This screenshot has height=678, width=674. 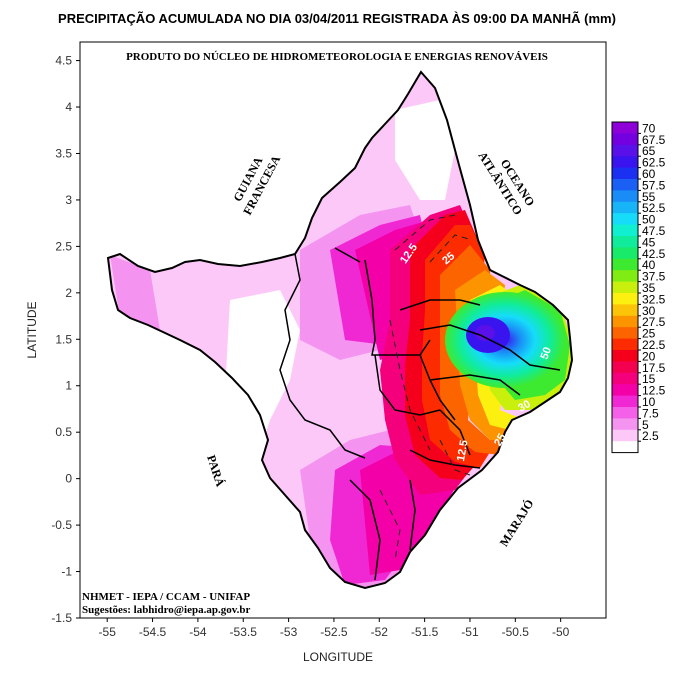 I want to click on legend-label: 15, so click(x=649, y=379).